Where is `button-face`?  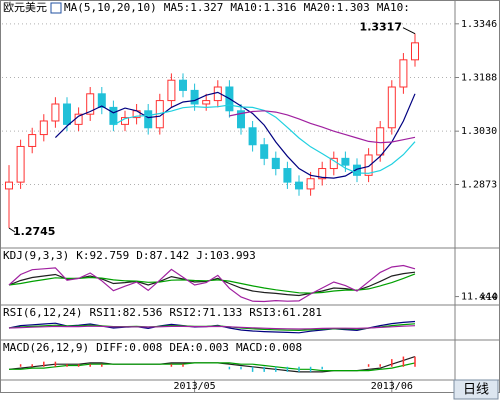
button-face is located at coordinates (476, 389).